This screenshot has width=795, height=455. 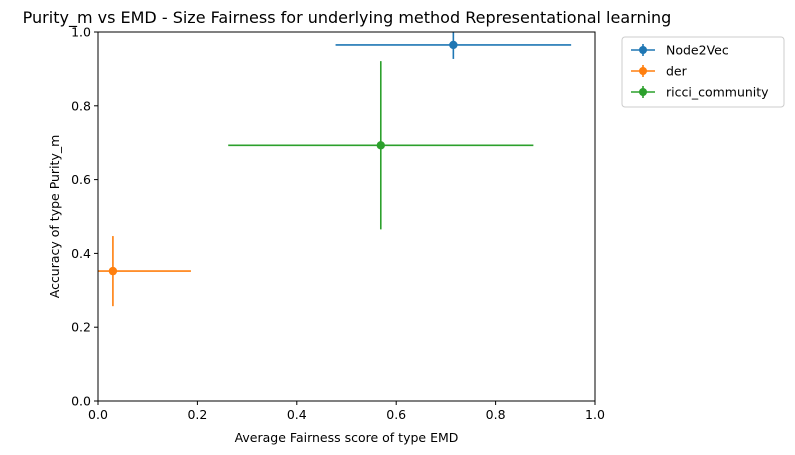 I want to click on x-tick-label: 0.0, so click(x=98, y=414).